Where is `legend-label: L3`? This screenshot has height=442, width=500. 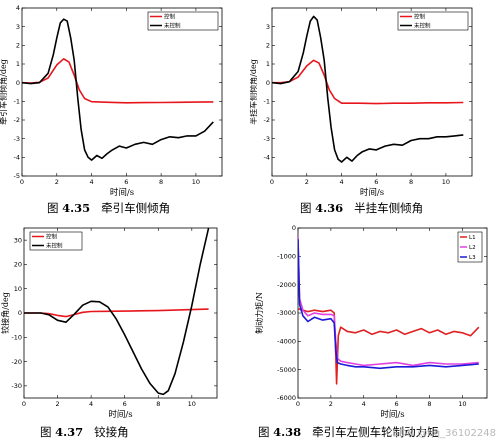 legend-label: L3 is located at coordinates (472, 258).